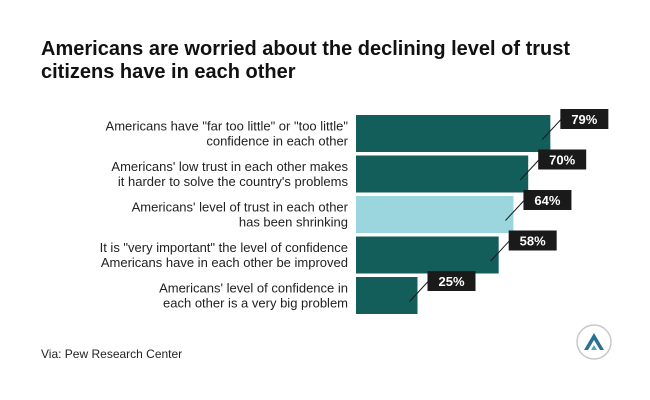 This screenshot has width=650, height=400. What do you see at coordinates (255, 303) in the screenshot?
I see `category-label-line: each other is a very big problem` at bounding box center [255, 303].